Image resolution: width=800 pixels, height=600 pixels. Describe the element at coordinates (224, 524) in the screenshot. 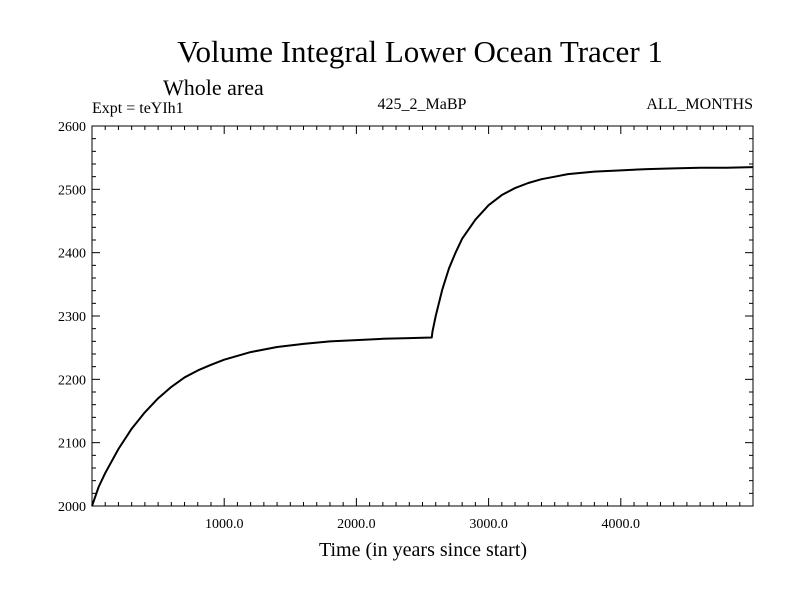

I see `x-tick-label: 1000.0` at that location.